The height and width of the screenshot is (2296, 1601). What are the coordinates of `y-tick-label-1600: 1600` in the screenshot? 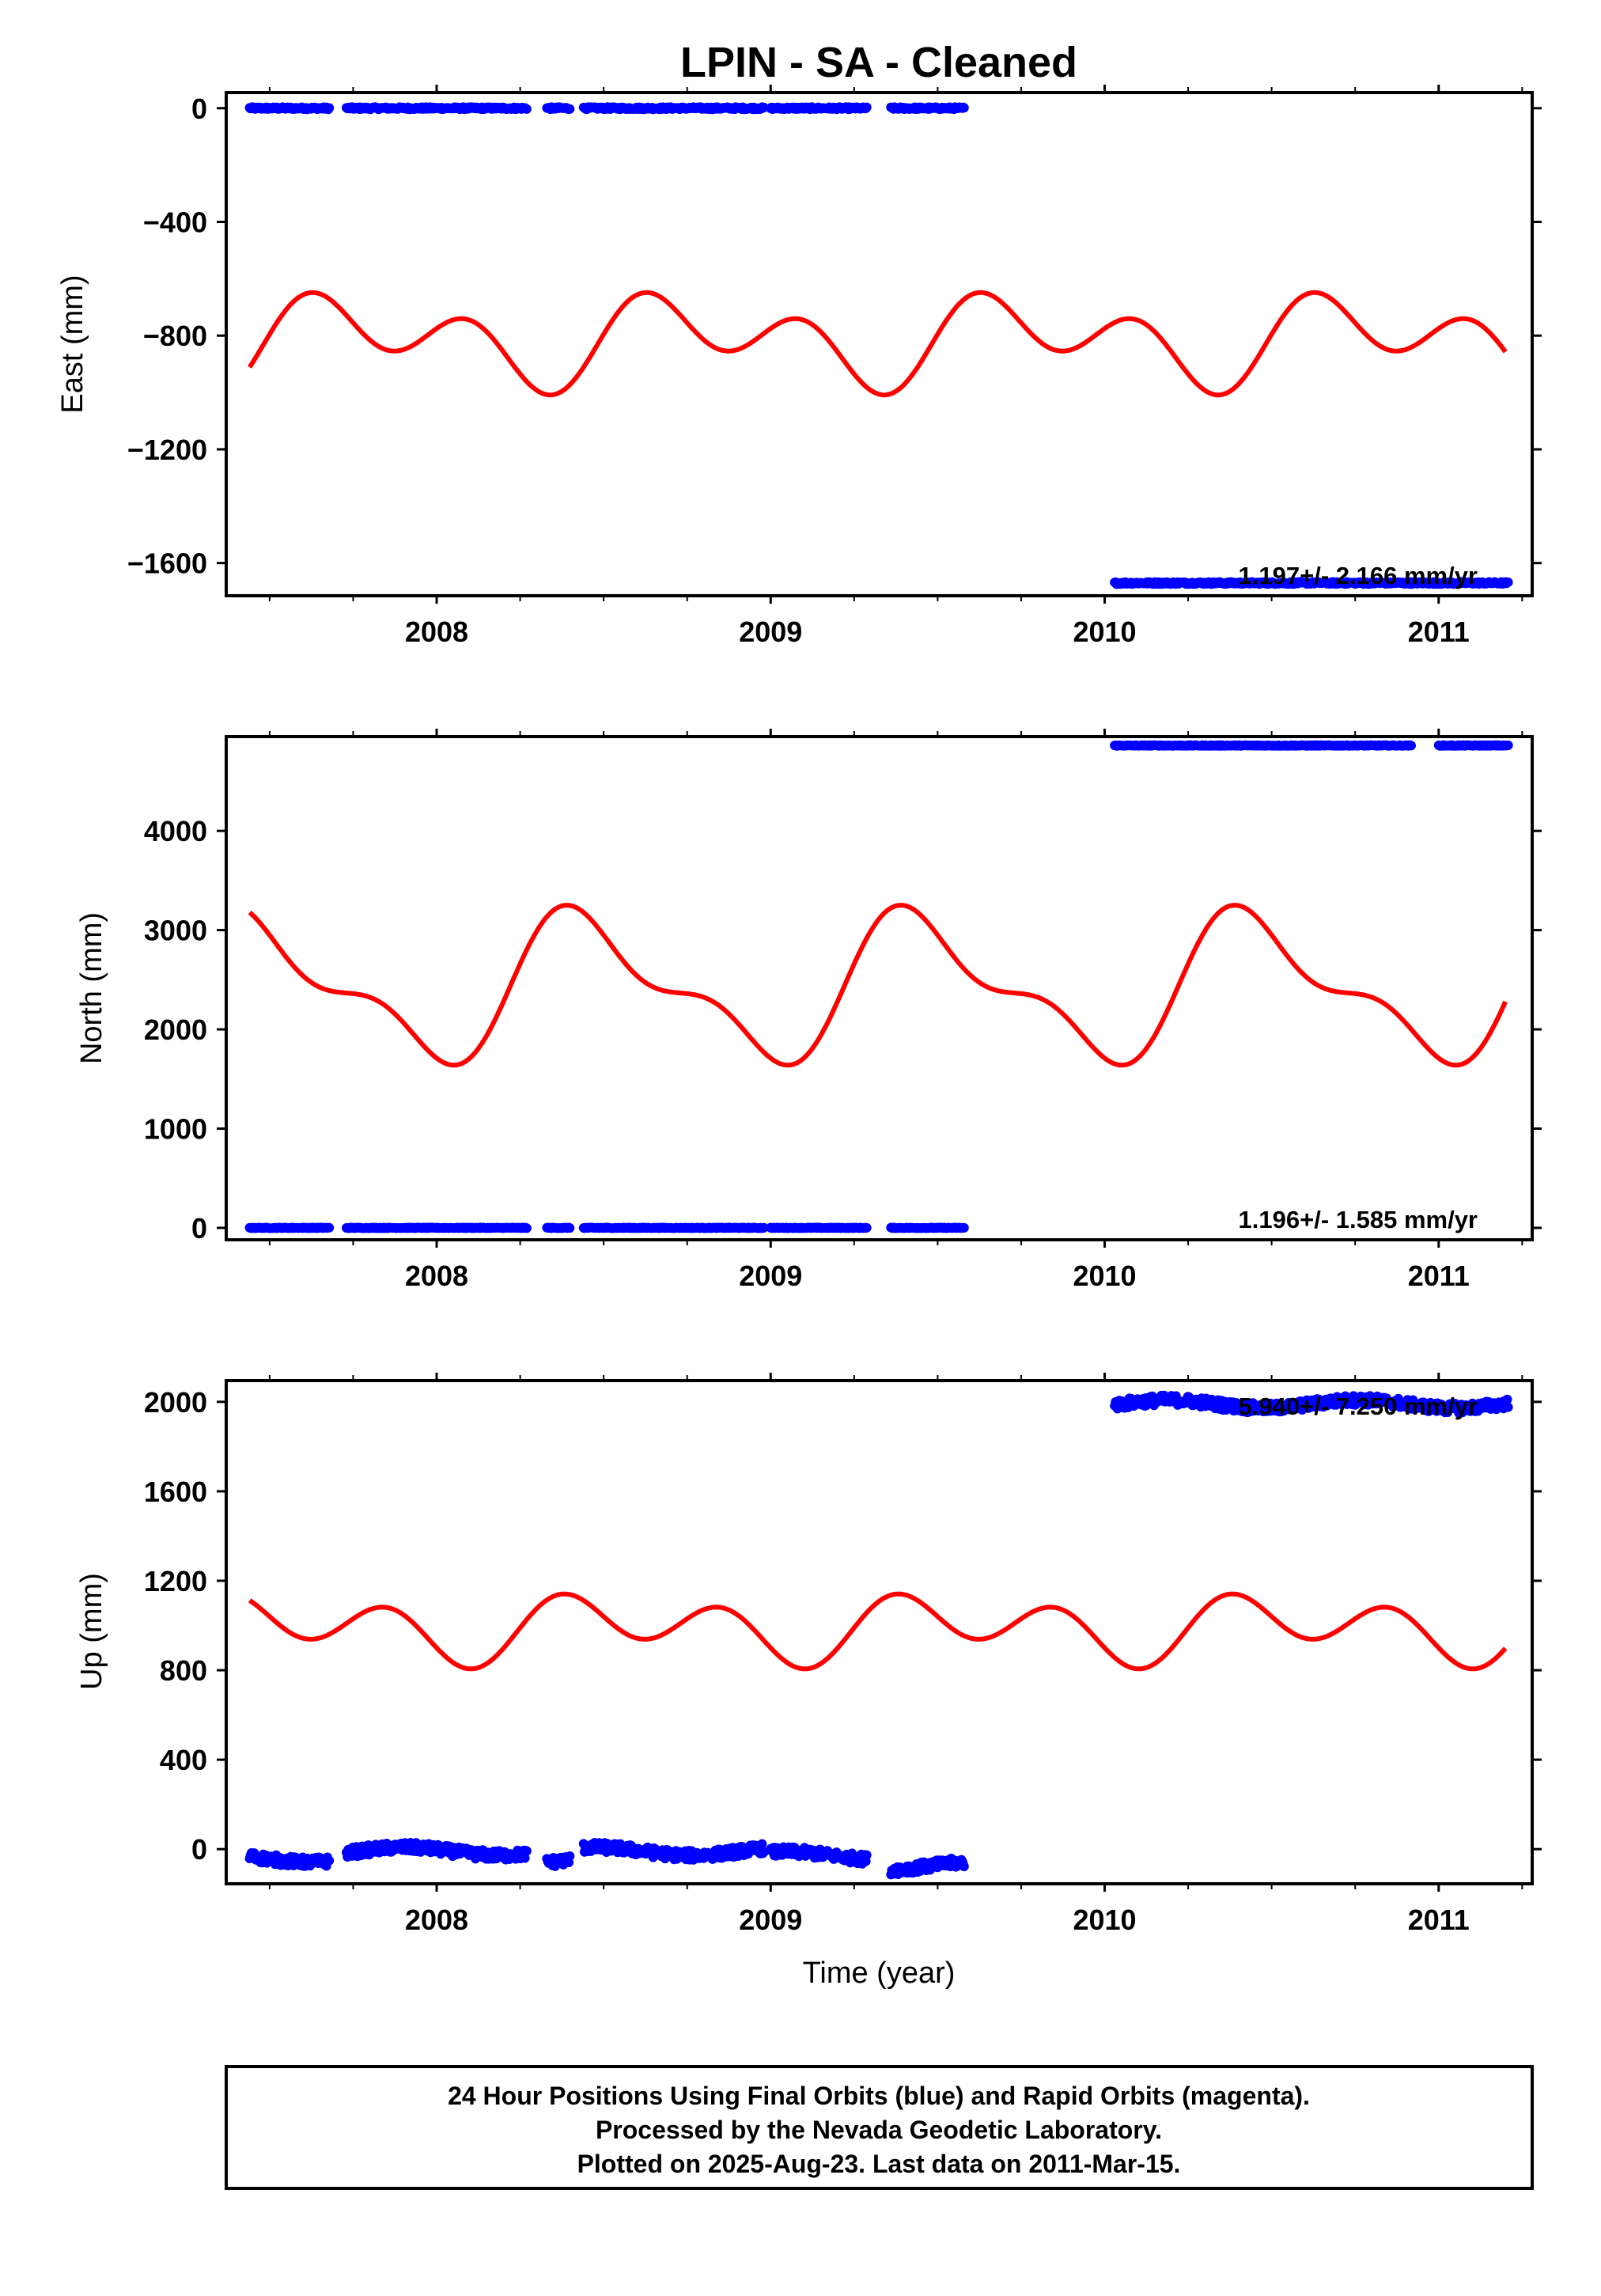 It's located at (175, 1492).